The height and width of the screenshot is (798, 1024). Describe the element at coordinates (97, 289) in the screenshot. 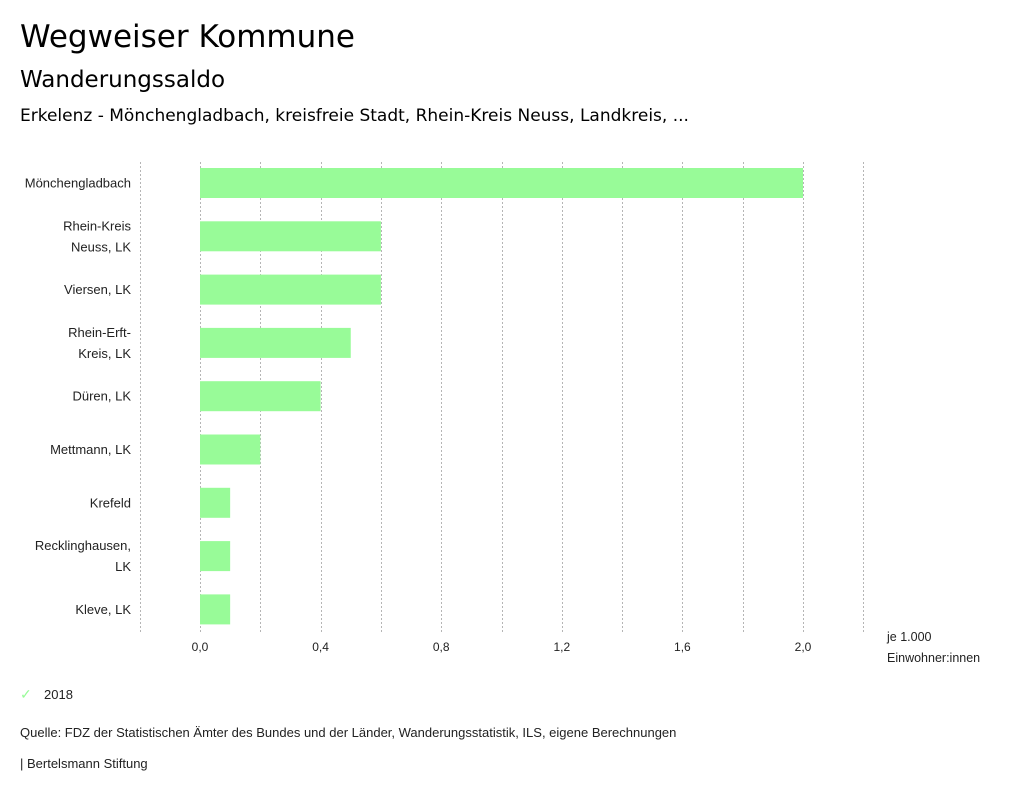

I see `category-label: Viersen, LK` at that location.